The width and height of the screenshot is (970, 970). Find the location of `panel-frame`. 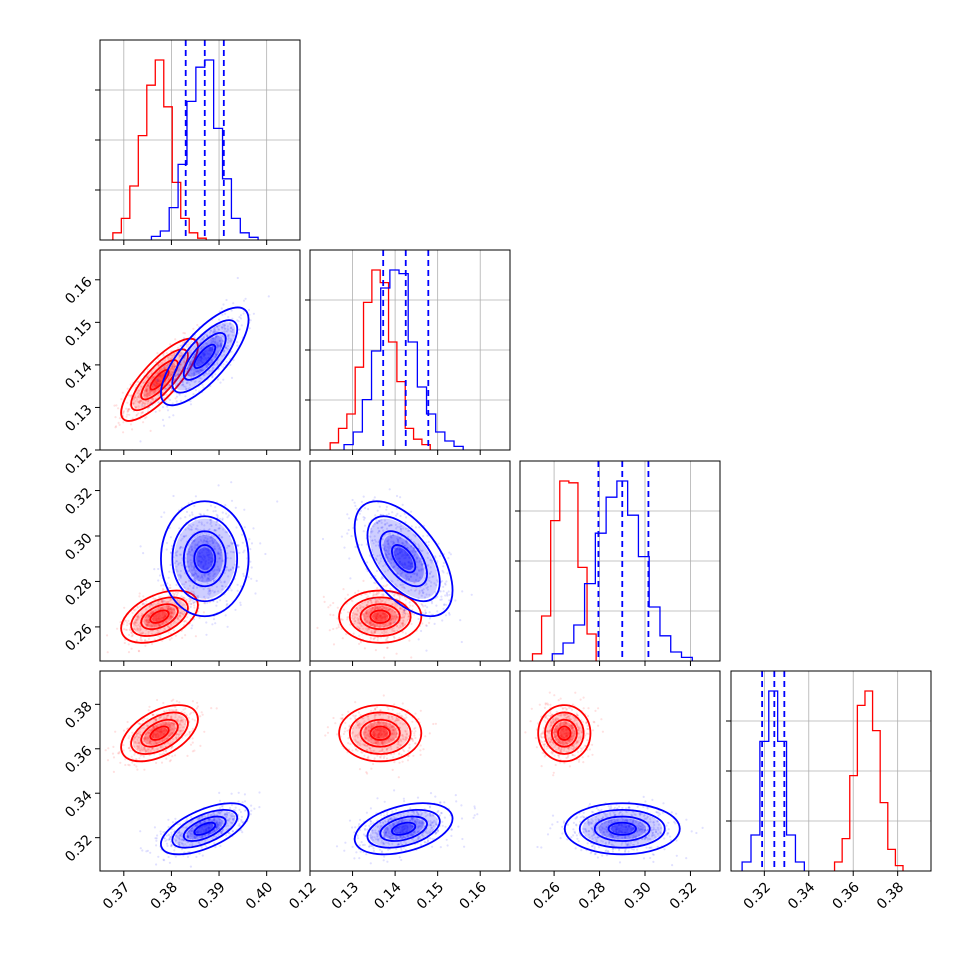

panel-frame is located at coordinates (200, 350).